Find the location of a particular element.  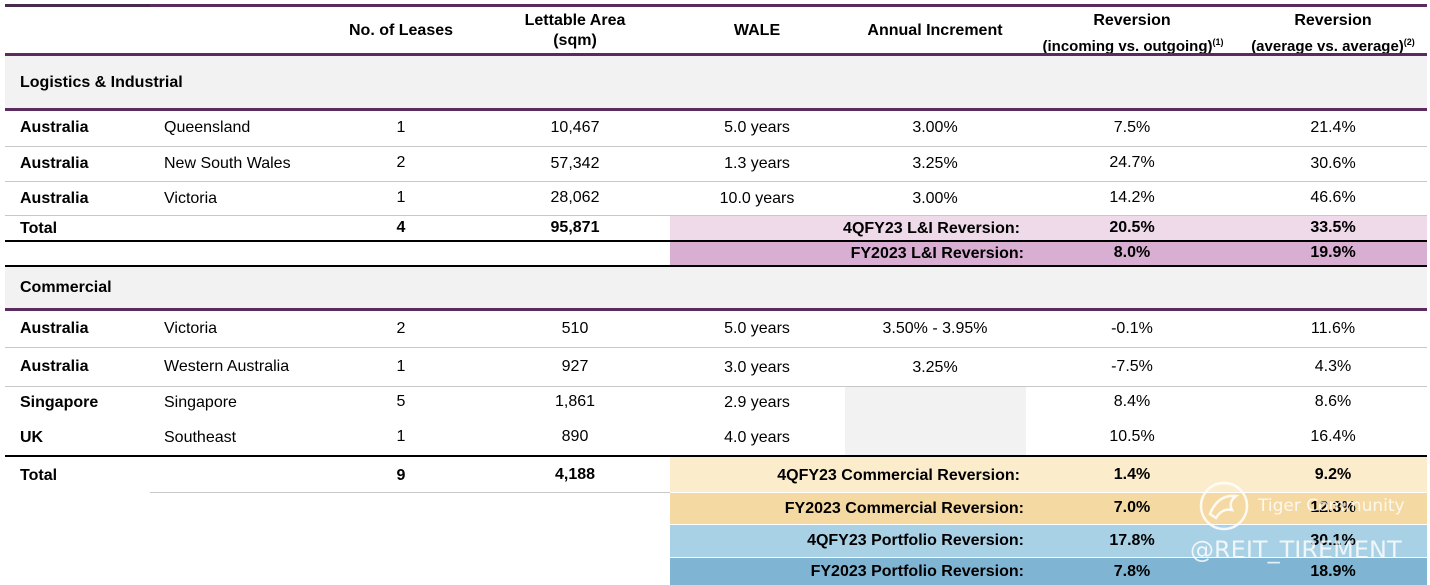

tiger-logo-icon is located at coordinates (1224, 506).